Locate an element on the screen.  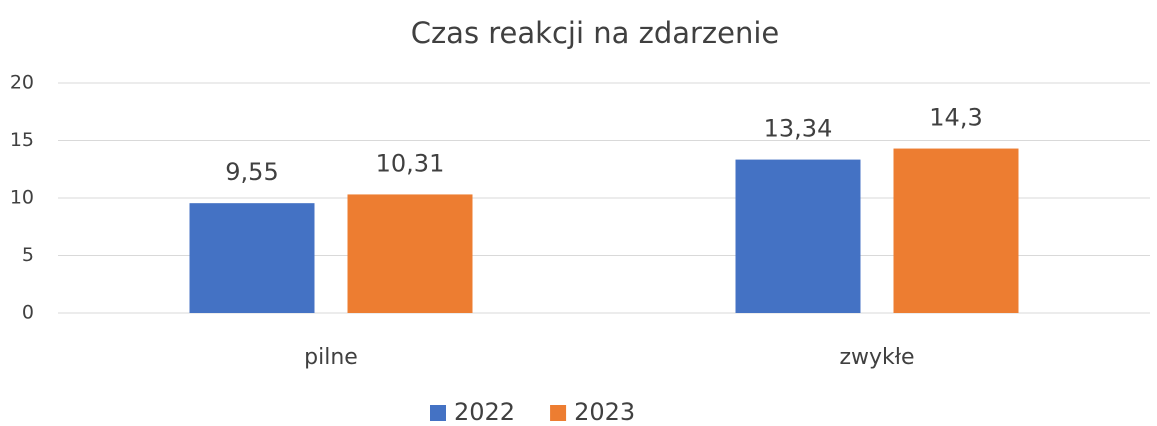
data-label: 14,3 is located at coordinates (955, 118).